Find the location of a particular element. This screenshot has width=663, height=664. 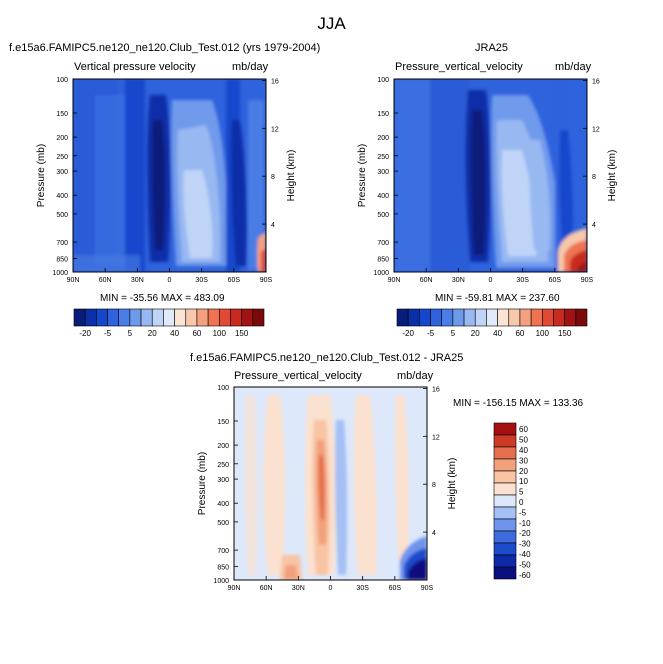

model-minmax: MIN = -35.56 MAX = 483.09 is located at coordinates (162, 298).